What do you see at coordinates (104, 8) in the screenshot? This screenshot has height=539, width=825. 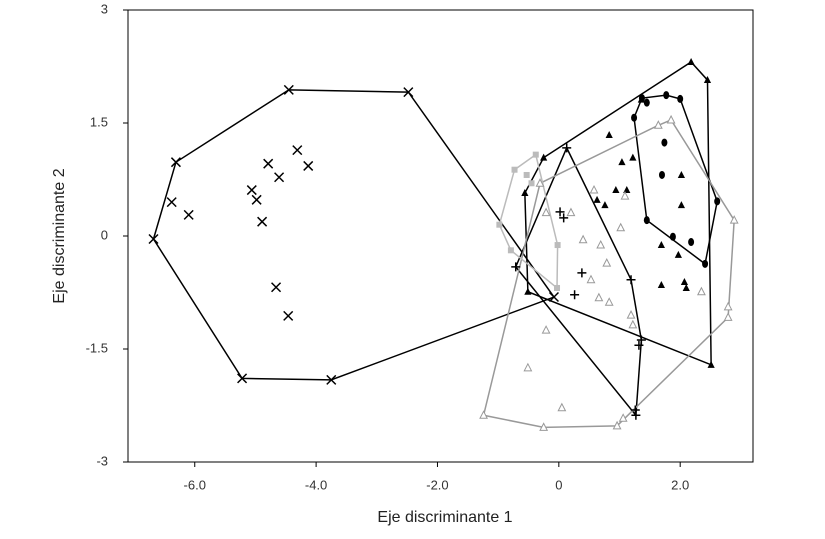 I see `y-tick-label: 3` at bounding box center [104, 8].